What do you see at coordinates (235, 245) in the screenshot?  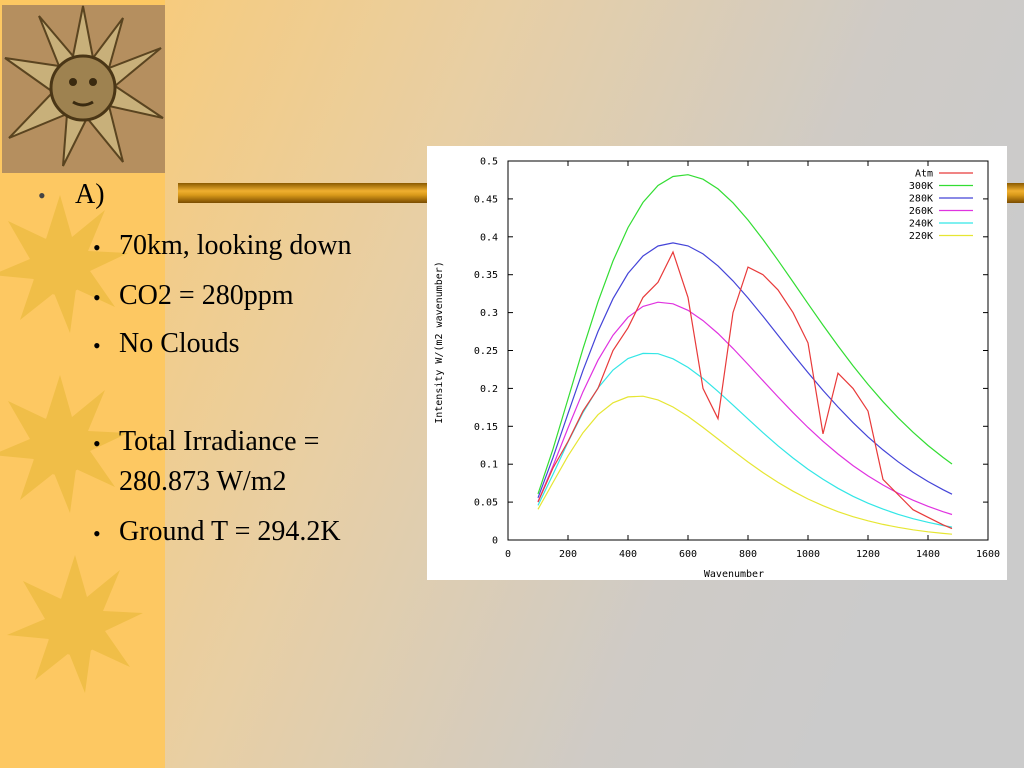 I see `bullet-text: 70km, looking down` at bounding box center [235, 245].